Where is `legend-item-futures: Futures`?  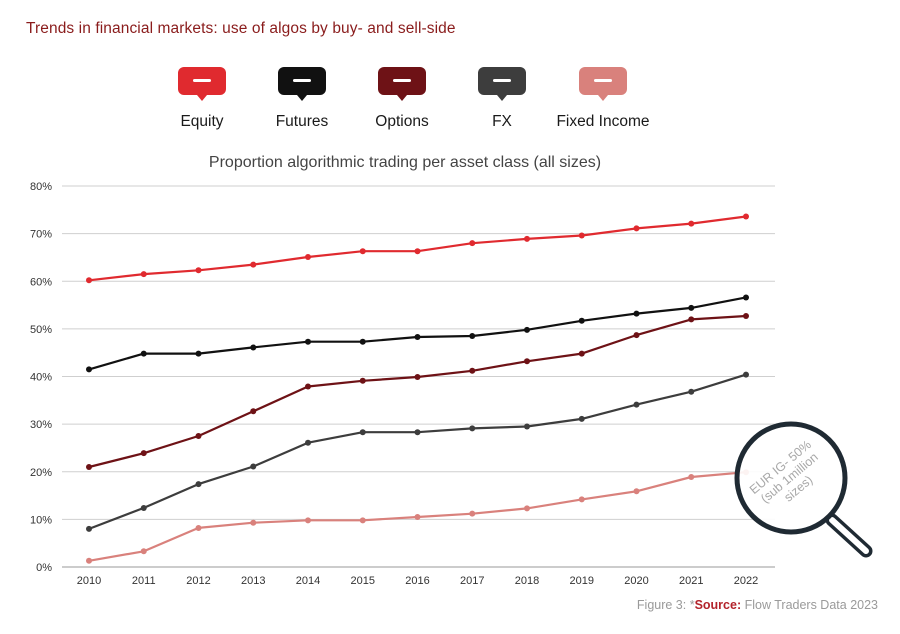
legend-item-futures: Futures is located at coordinates (302, 98).